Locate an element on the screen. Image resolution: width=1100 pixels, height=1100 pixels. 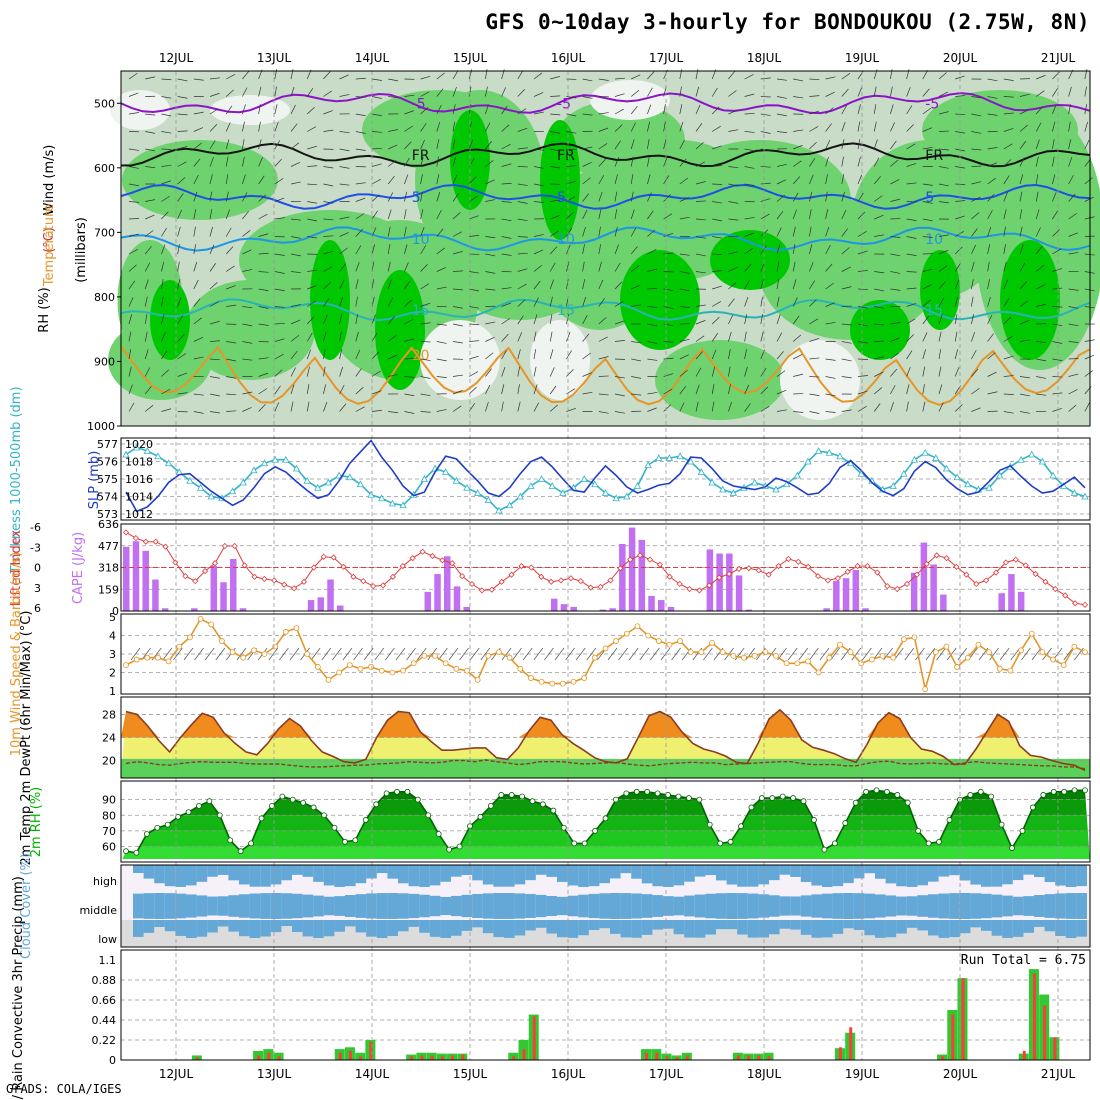
ytick-label-right: 1018 is located at coordinates (139, 462).